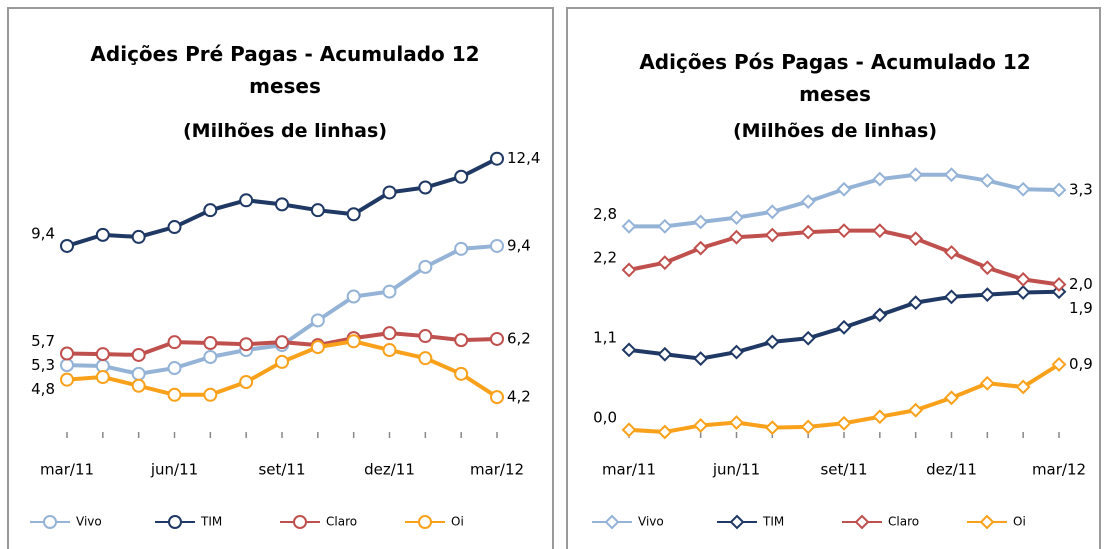  I want to click on series-line, so click(844, 257).